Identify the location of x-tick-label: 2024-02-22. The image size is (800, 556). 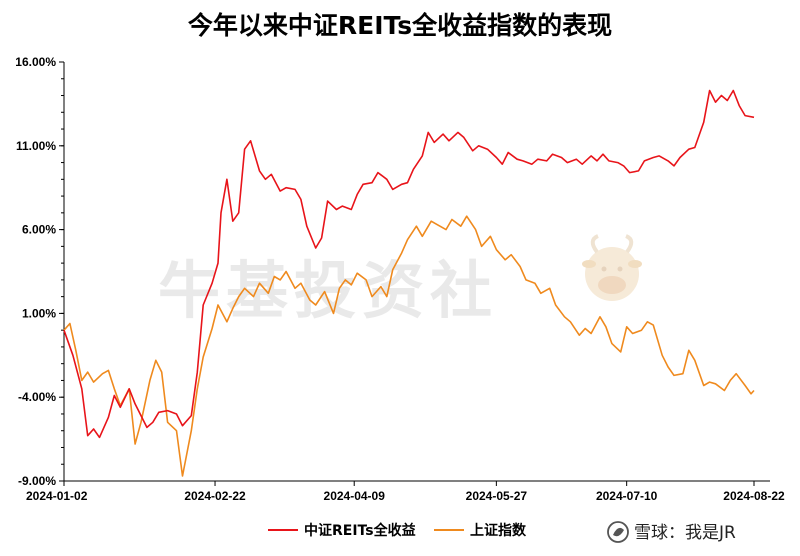
(215, 496).